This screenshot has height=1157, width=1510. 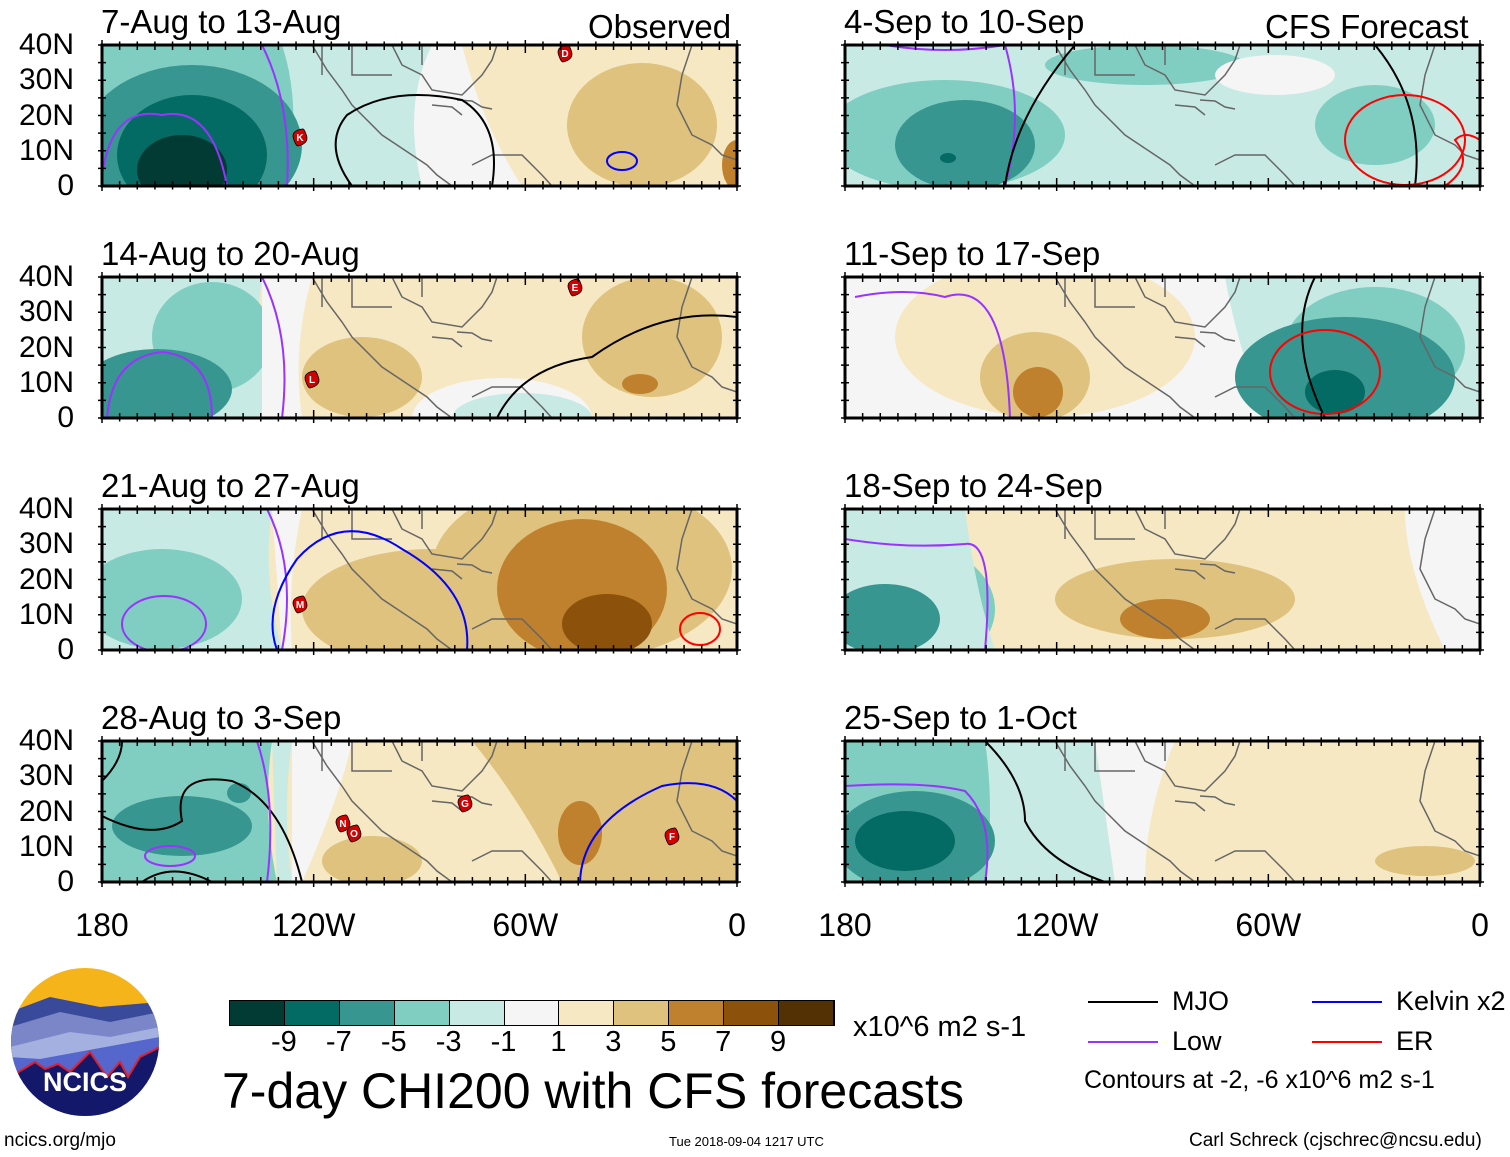 I want to click on colorbar-tick: -9, so click(x=284, y=1042).